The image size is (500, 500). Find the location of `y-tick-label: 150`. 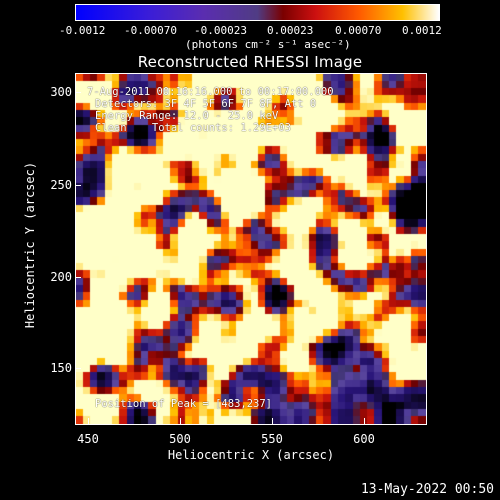

y-tick-label: 150 is located at coordinates (61, 368).